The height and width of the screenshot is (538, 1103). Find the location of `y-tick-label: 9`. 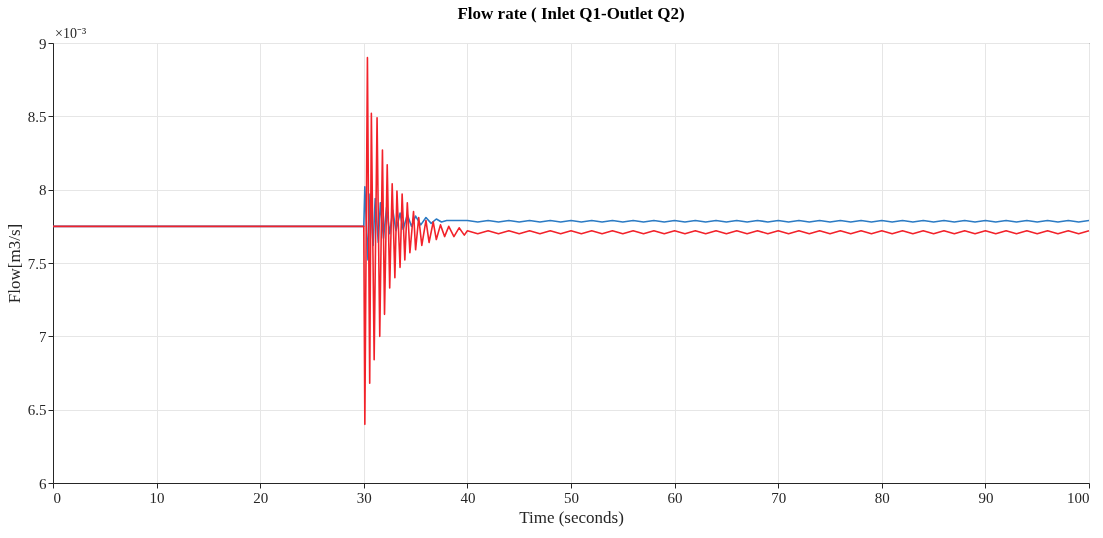

y-tick-label: 9 is located at coordinates (43, 43).